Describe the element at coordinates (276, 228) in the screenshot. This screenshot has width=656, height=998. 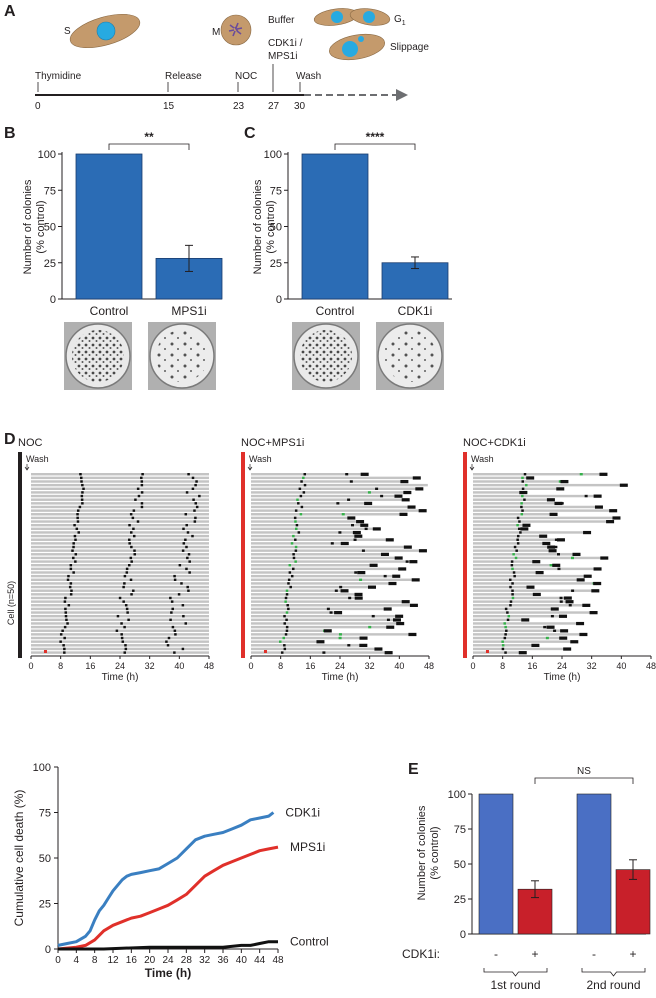
I see `y-tick-label: 50` at that location.